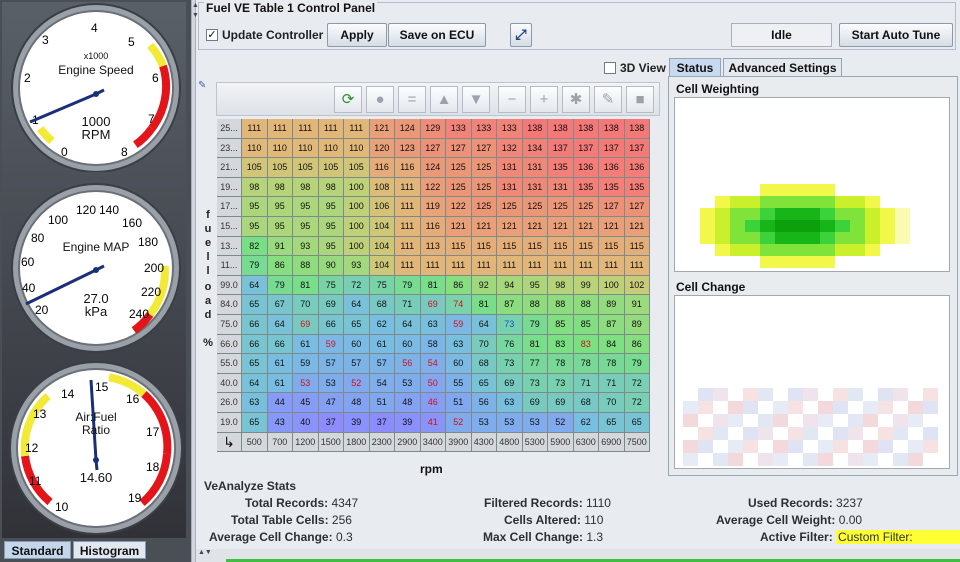  I want to click on ve-cell: 138, so click(586, 129).